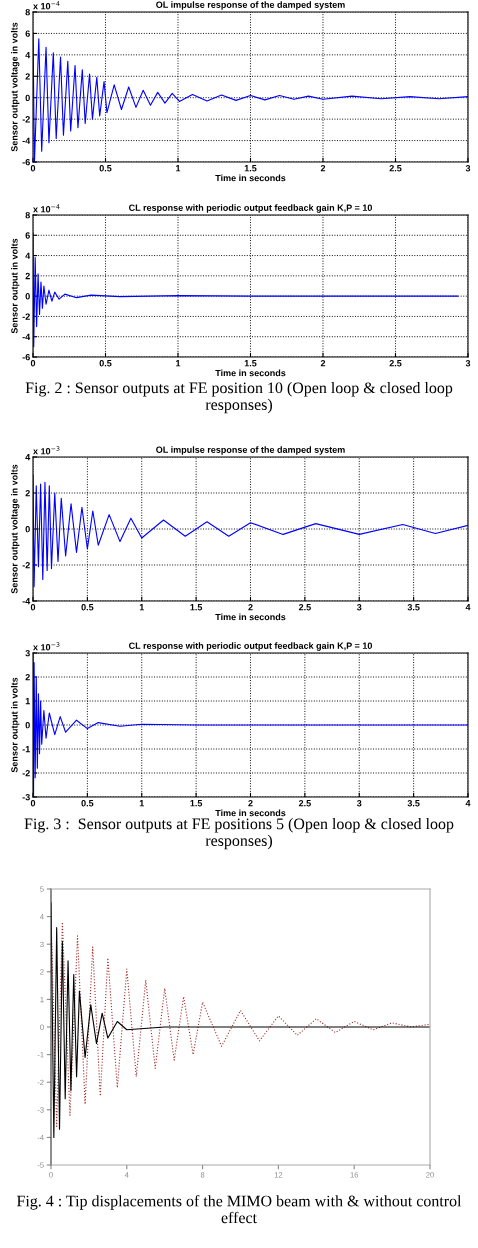  Describe the element at coordinates (27, 701) in the screenshot. I see `y-tick-label: 1` at that location.